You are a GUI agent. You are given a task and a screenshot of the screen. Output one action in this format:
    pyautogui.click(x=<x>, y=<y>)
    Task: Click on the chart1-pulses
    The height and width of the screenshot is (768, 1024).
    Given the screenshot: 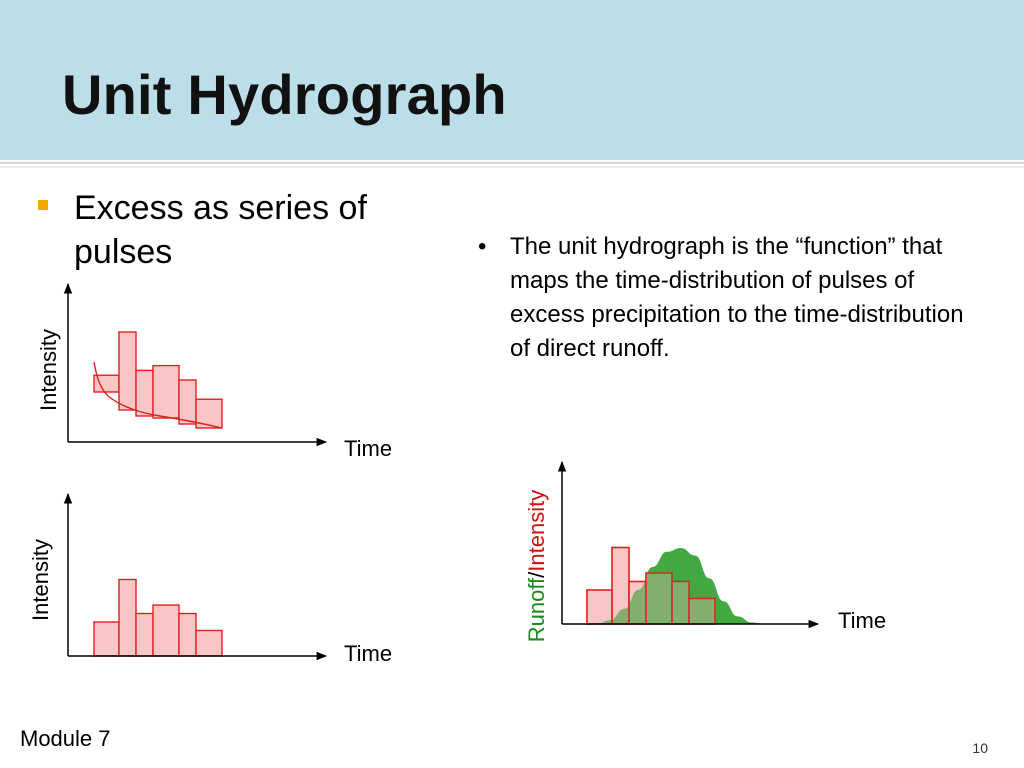 What is the action you would take?
    pyautogui.click(x=158, y=380)
    